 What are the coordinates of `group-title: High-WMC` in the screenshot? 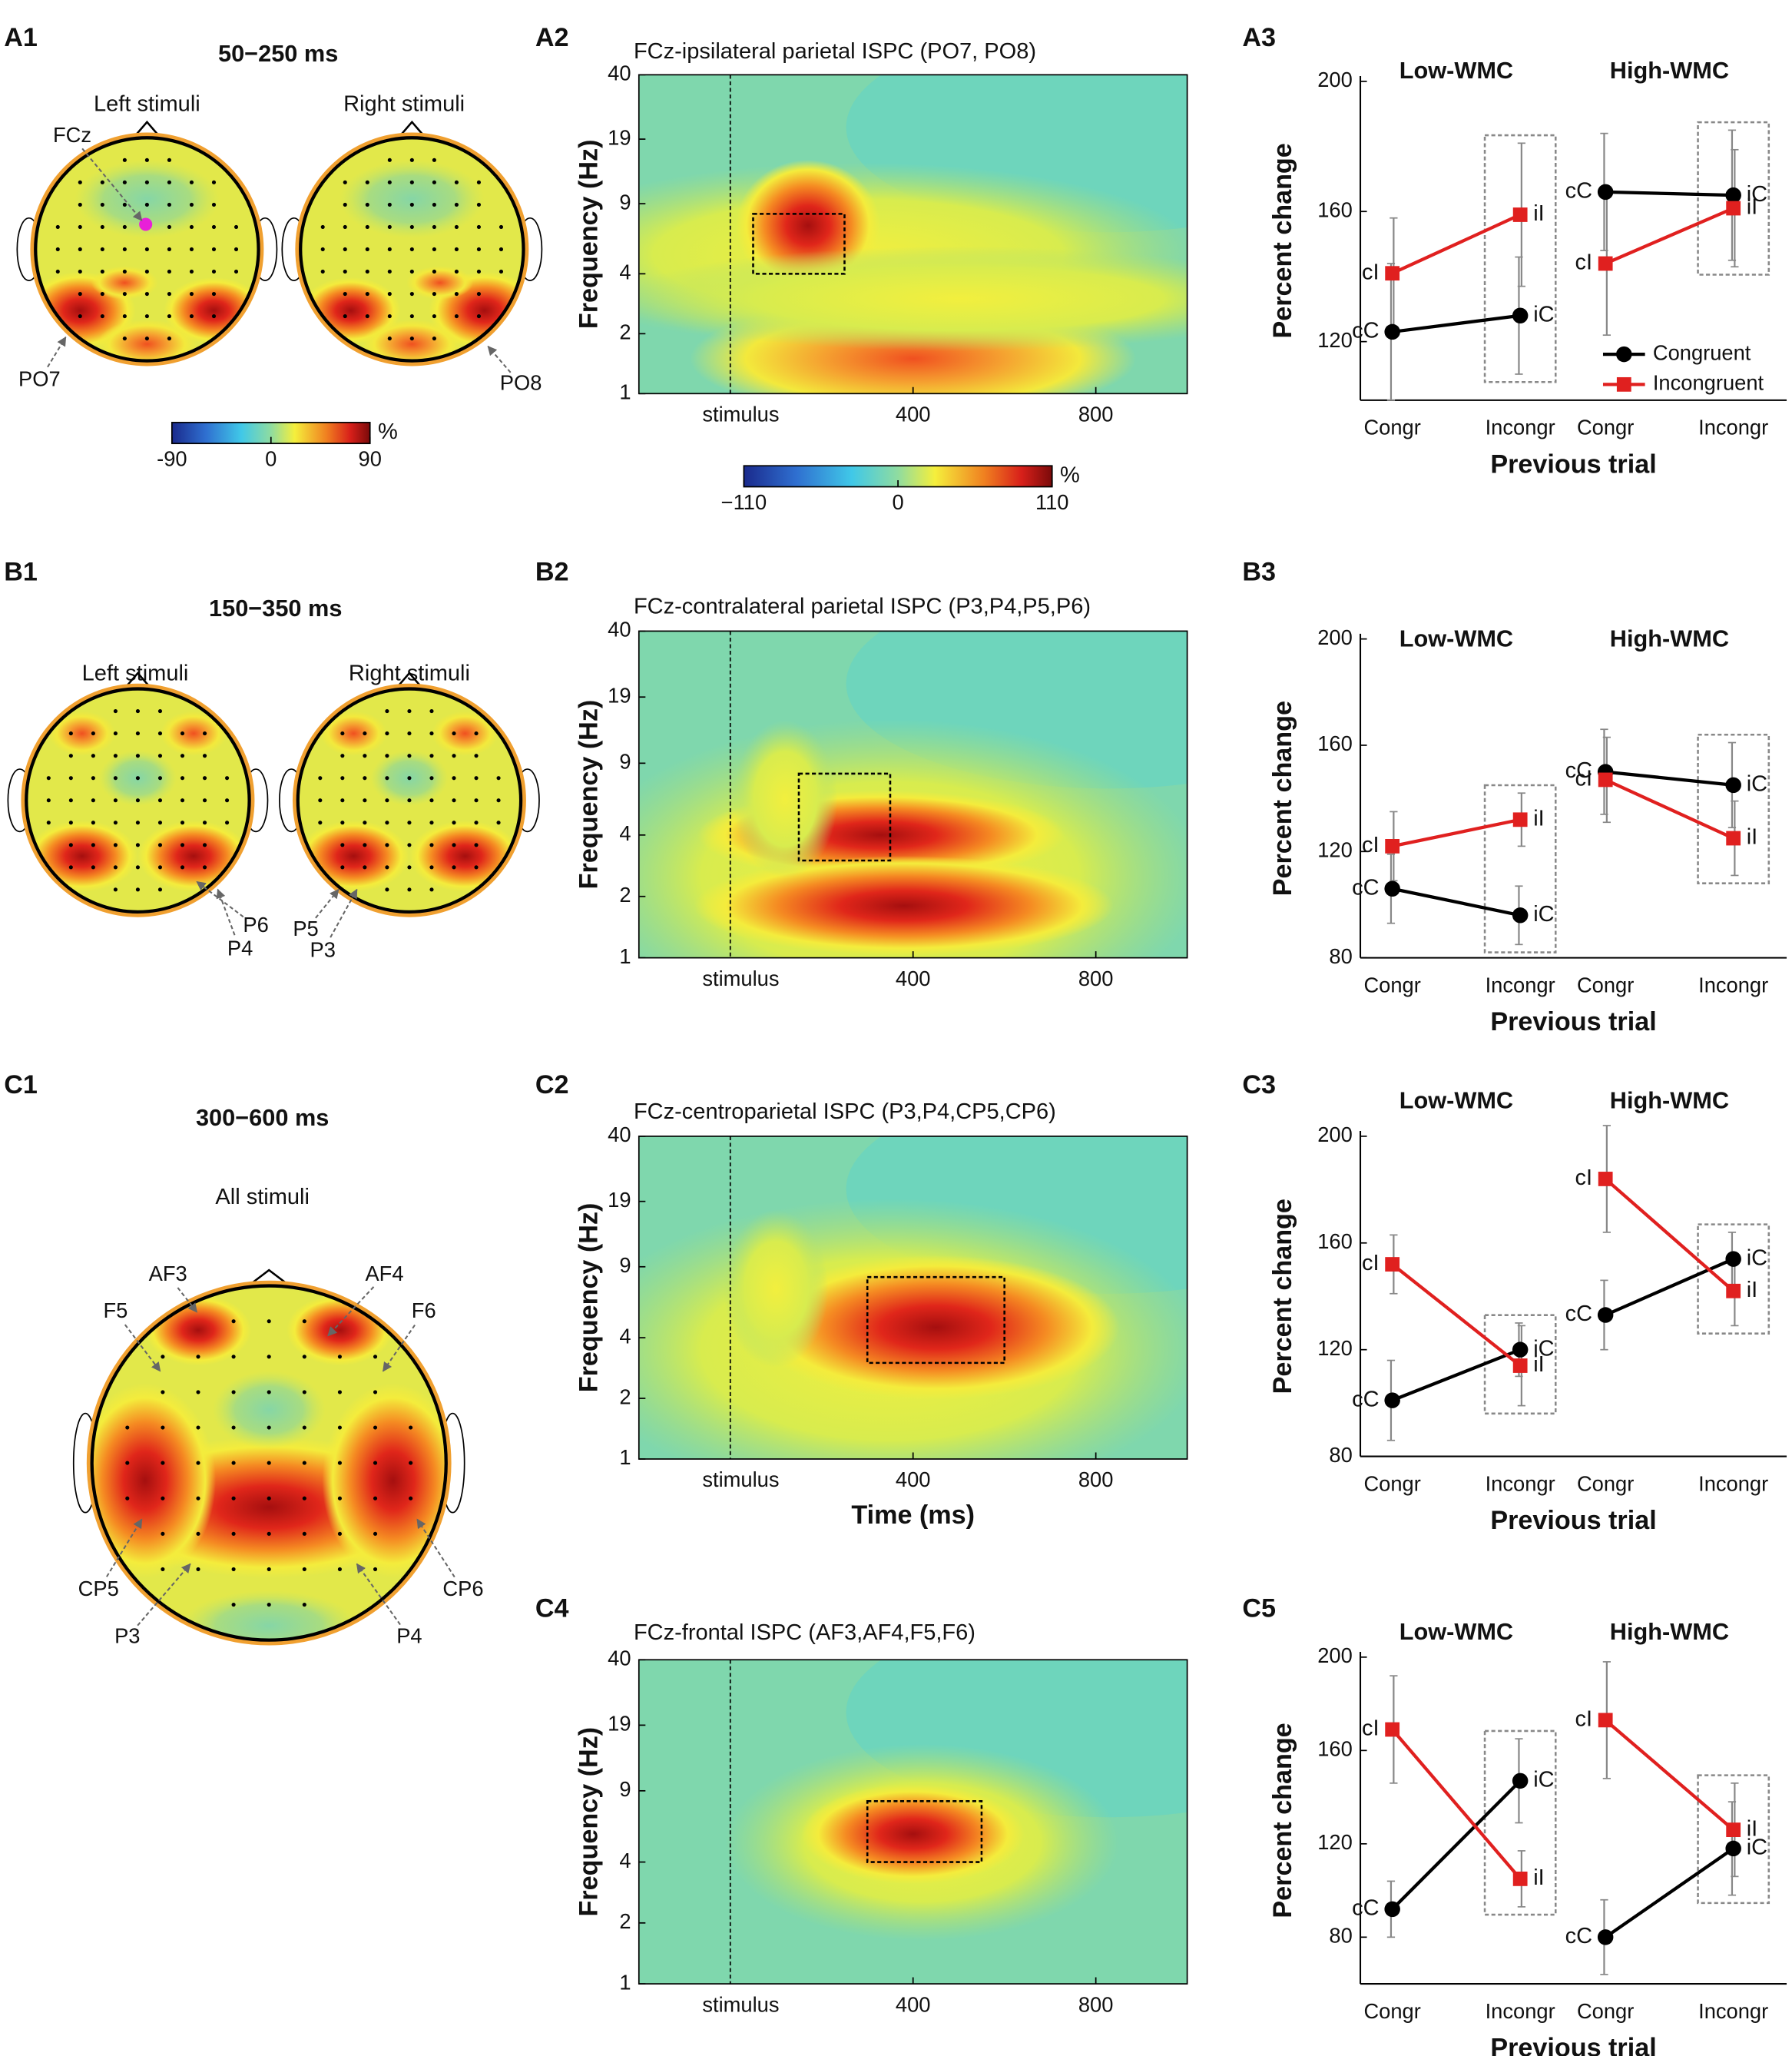 It's located at (1669, 1100).